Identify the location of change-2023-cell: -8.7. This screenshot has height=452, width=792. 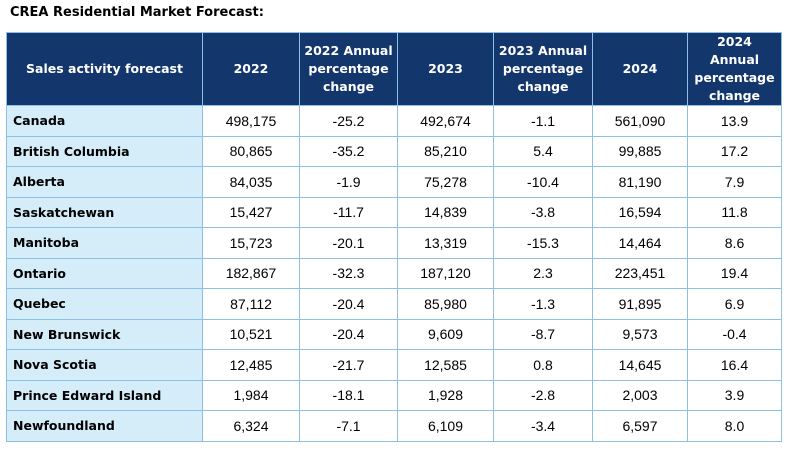
(543, 334).